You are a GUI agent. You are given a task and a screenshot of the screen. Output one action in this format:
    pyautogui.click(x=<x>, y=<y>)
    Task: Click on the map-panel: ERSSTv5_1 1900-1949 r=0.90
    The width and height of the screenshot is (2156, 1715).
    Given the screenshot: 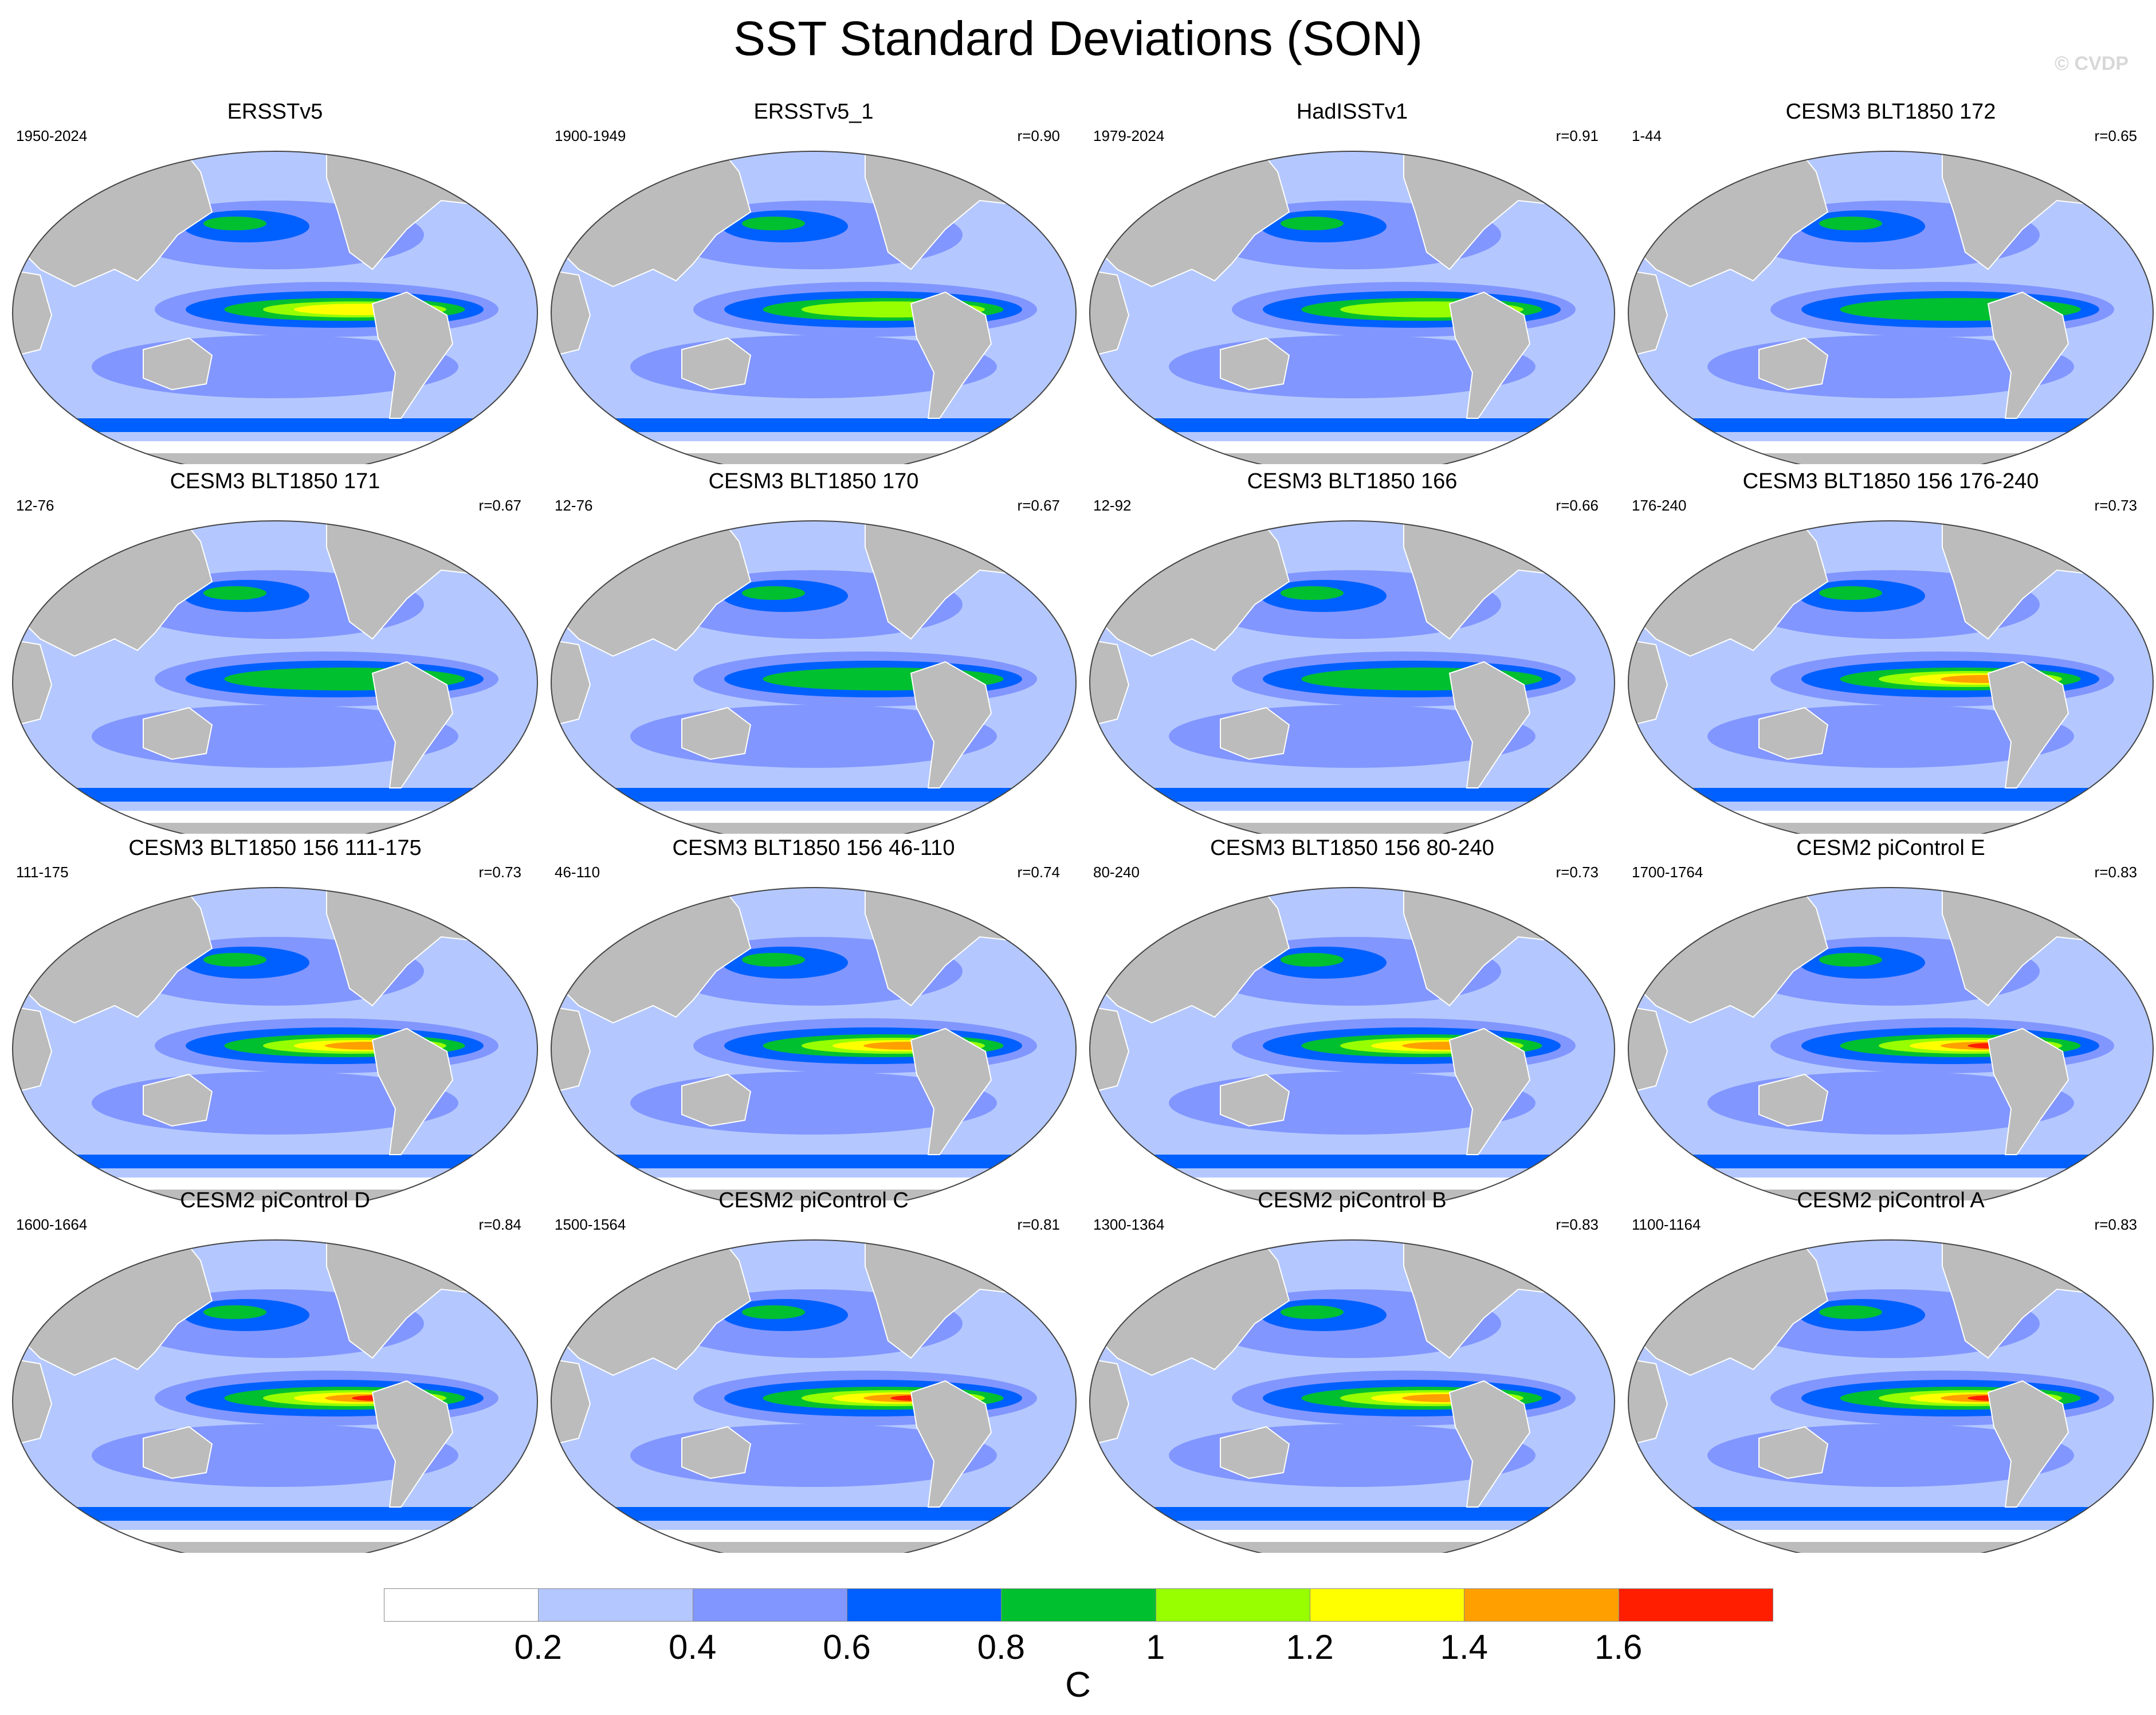 What is the action you would take?
    pyautogui.click(x=813, y=286)
    